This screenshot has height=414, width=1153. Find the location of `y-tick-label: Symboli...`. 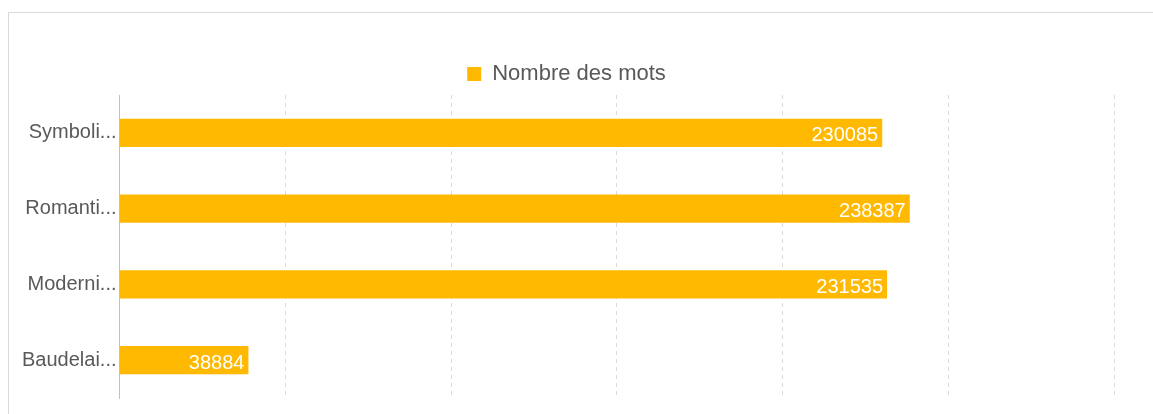

y-tick-label: Symboli... is located at coordinates (72, 131).